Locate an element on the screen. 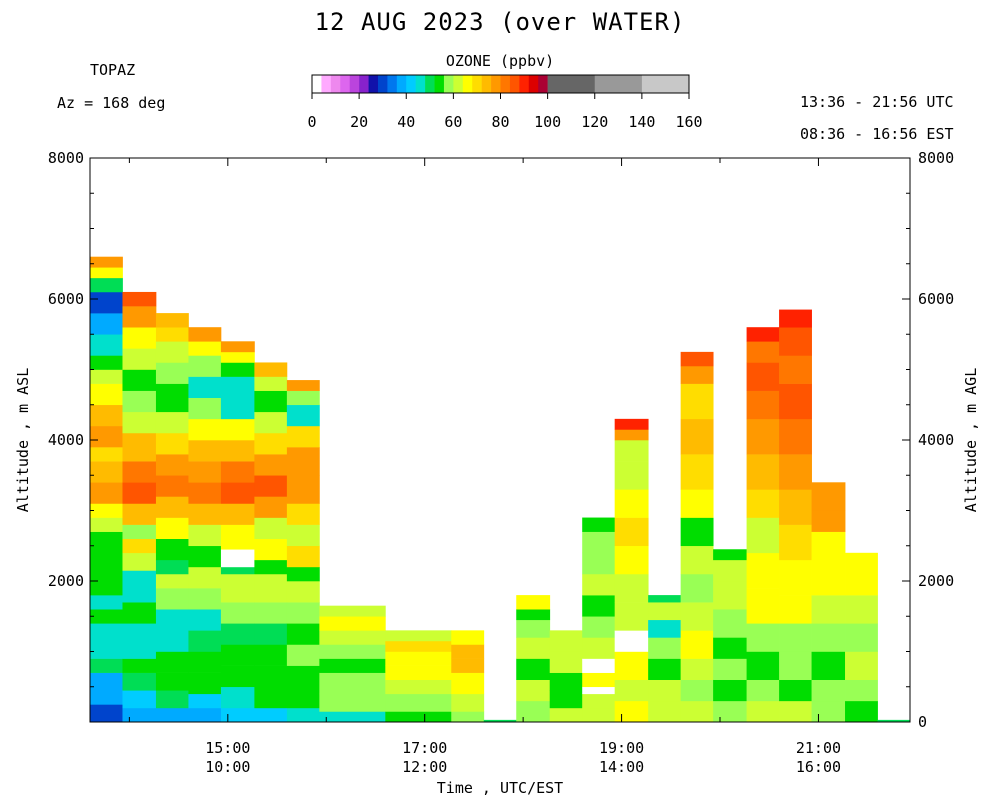 The height and width of the screenshot is (800, 1000). x-tick-label-utc: 21:00 is located at coordinates (818, 748).